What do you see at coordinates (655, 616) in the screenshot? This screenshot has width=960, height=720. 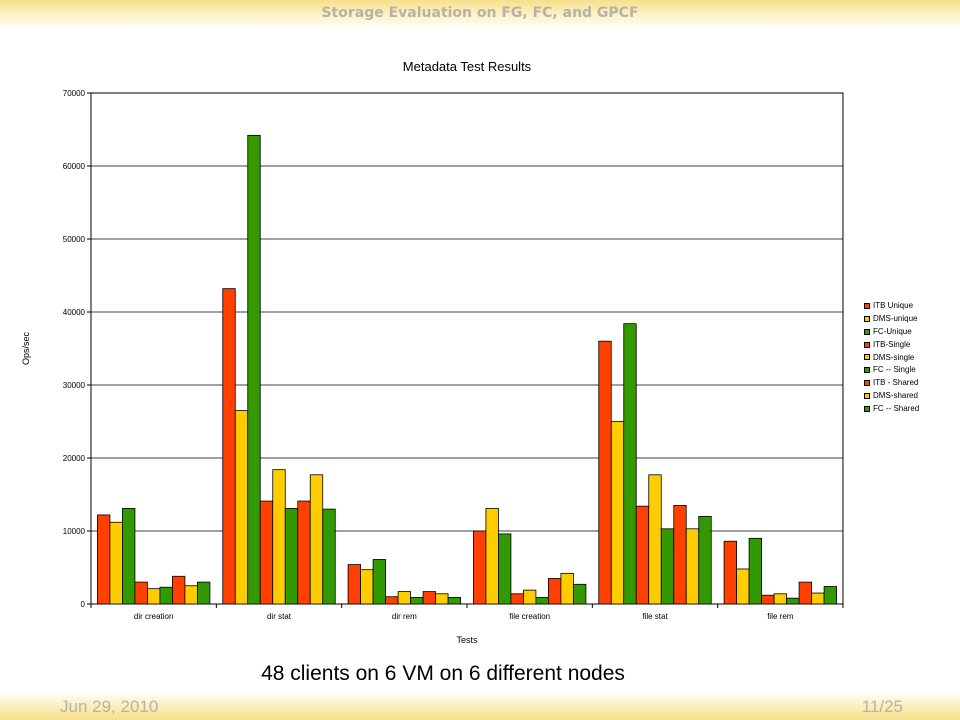 I see `x-tick-label: file stat` at bounding box center [655, 616].